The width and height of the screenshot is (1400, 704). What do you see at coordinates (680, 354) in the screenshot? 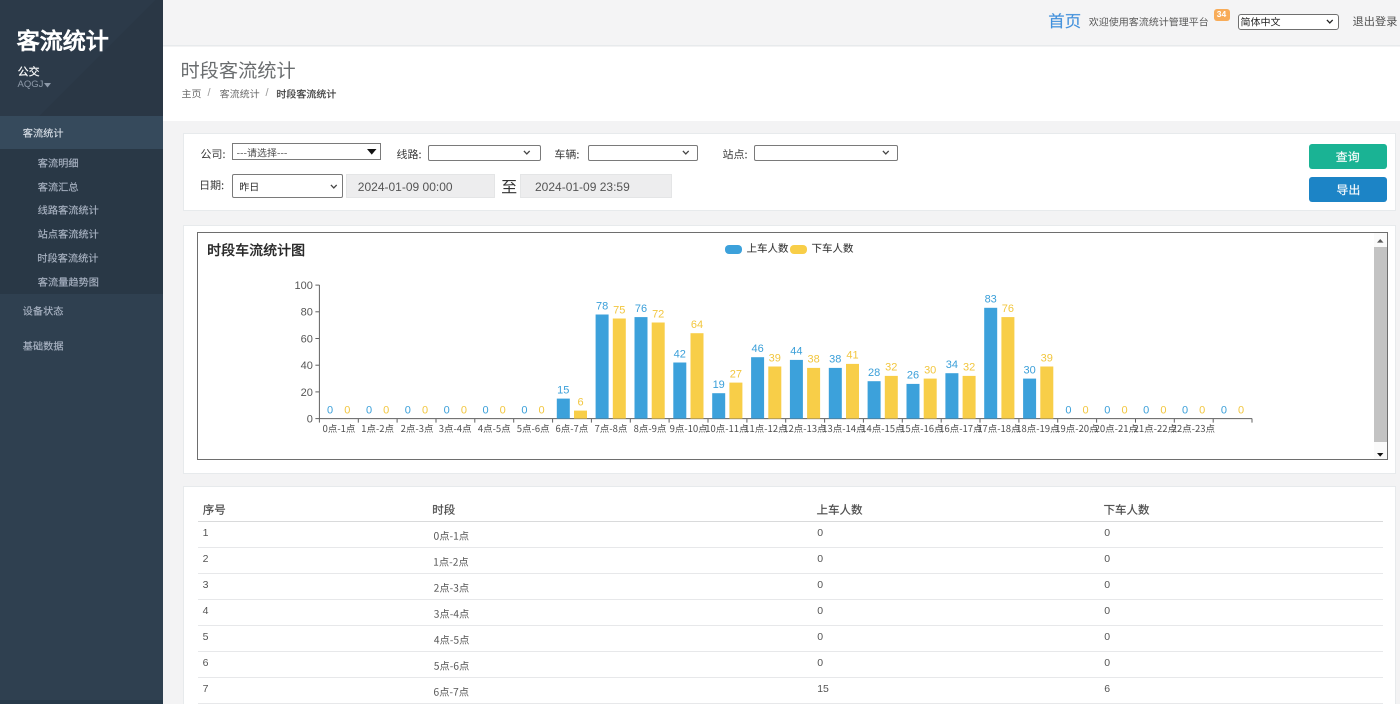
I see `svg-text: 42` at bounding box center [680, 354].